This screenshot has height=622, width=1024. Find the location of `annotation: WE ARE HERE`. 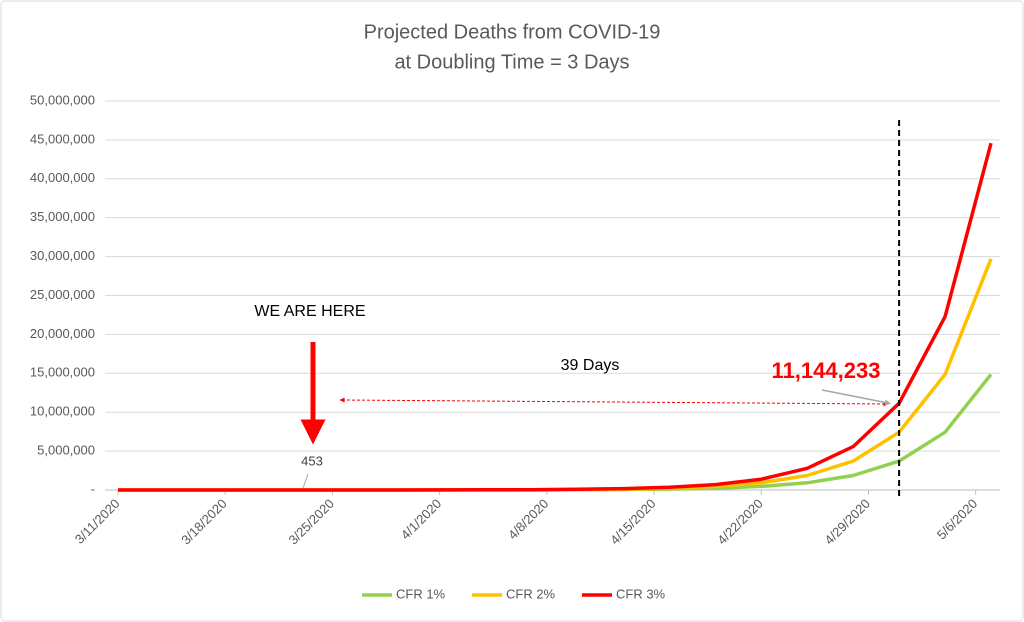

annotation: WE ARE HERE is located at coordinates (309, 311).